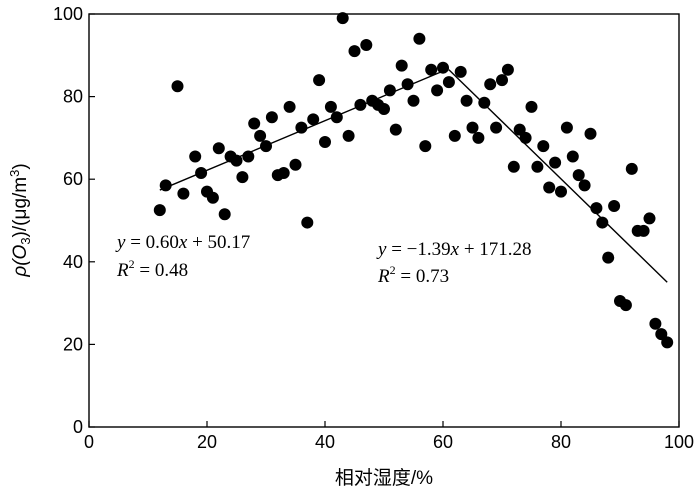 This screenshot has width=700, height=495. Describe the element at coordinates (151, 242) in the screenshot. I see `eq-left-rest: = 0.60` at that location.